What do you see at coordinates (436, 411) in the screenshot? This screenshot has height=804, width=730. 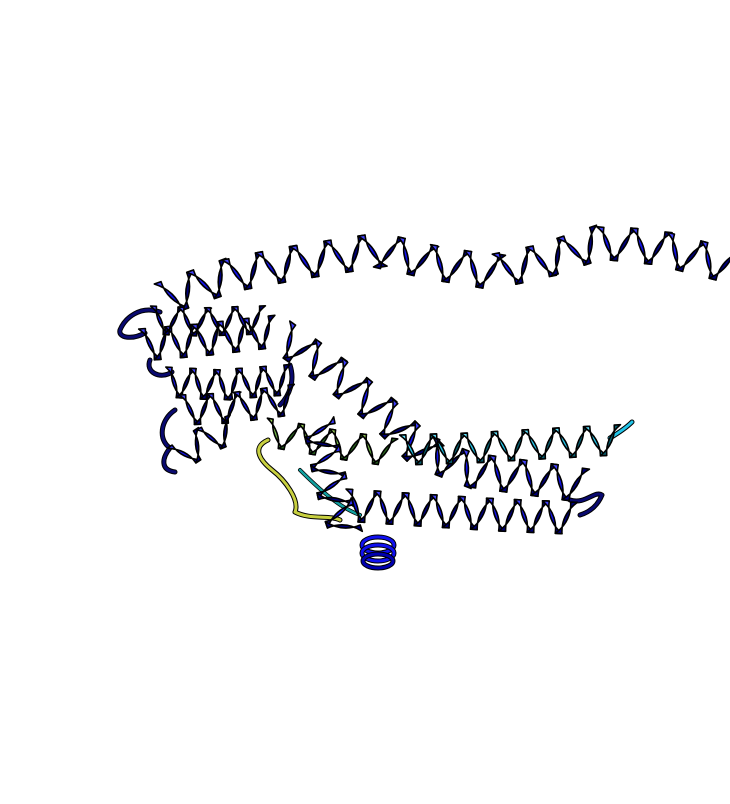 I see `helix-diagonal` at bounding box center [436, 411].